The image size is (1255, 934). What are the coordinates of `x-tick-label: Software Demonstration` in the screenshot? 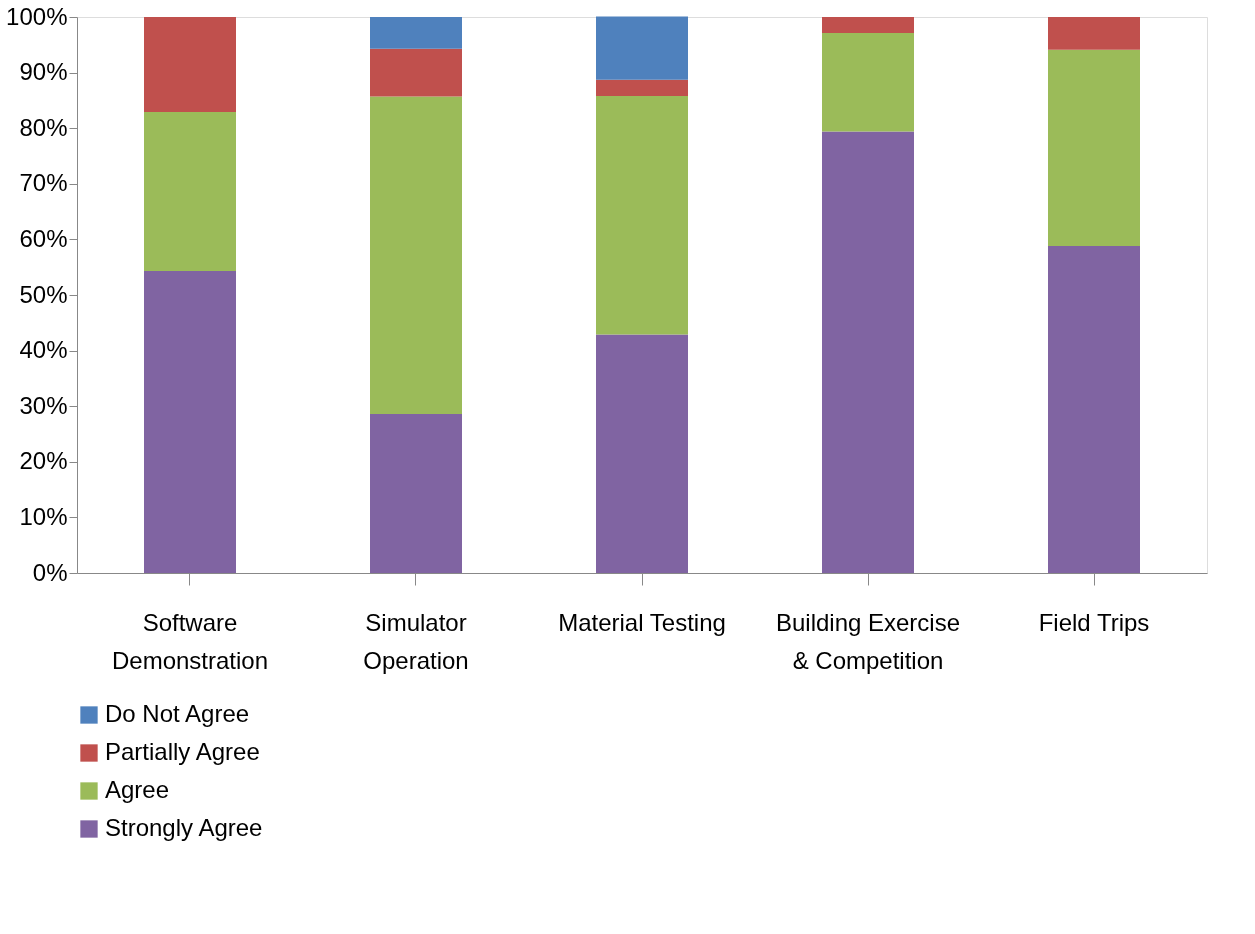 It's located at (190, 641).